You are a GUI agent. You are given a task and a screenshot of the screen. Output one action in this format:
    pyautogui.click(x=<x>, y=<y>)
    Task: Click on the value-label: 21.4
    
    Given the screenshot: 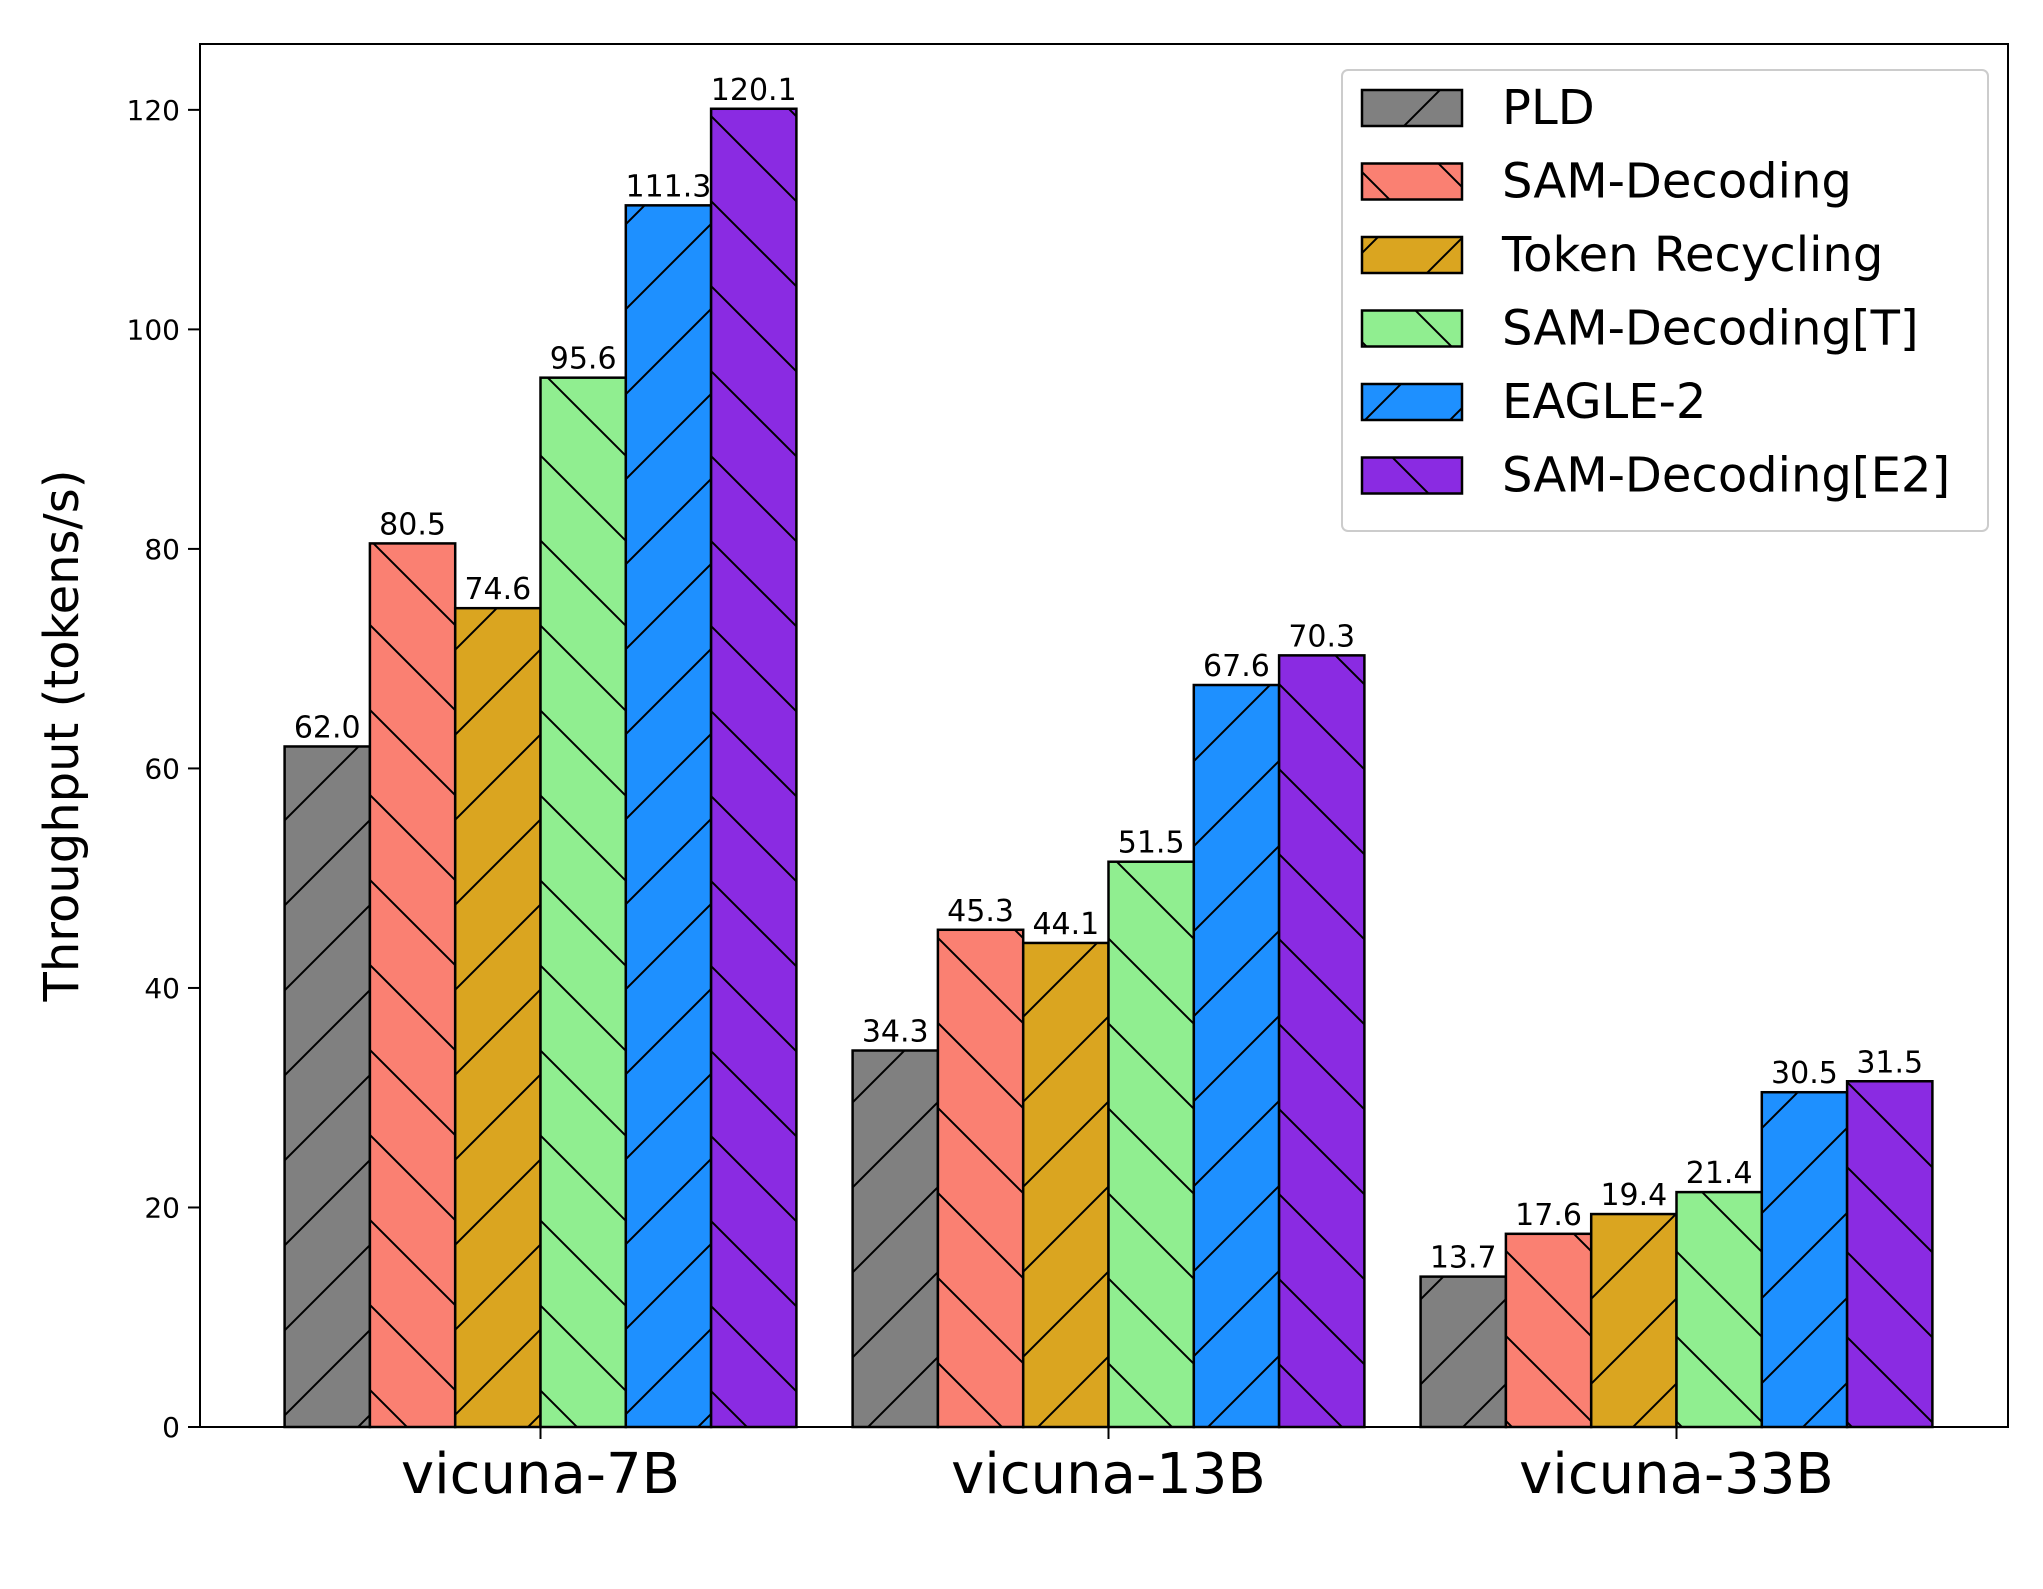 What is the action you would take?
    pyautogui.click(x=1719, y=1173)
    